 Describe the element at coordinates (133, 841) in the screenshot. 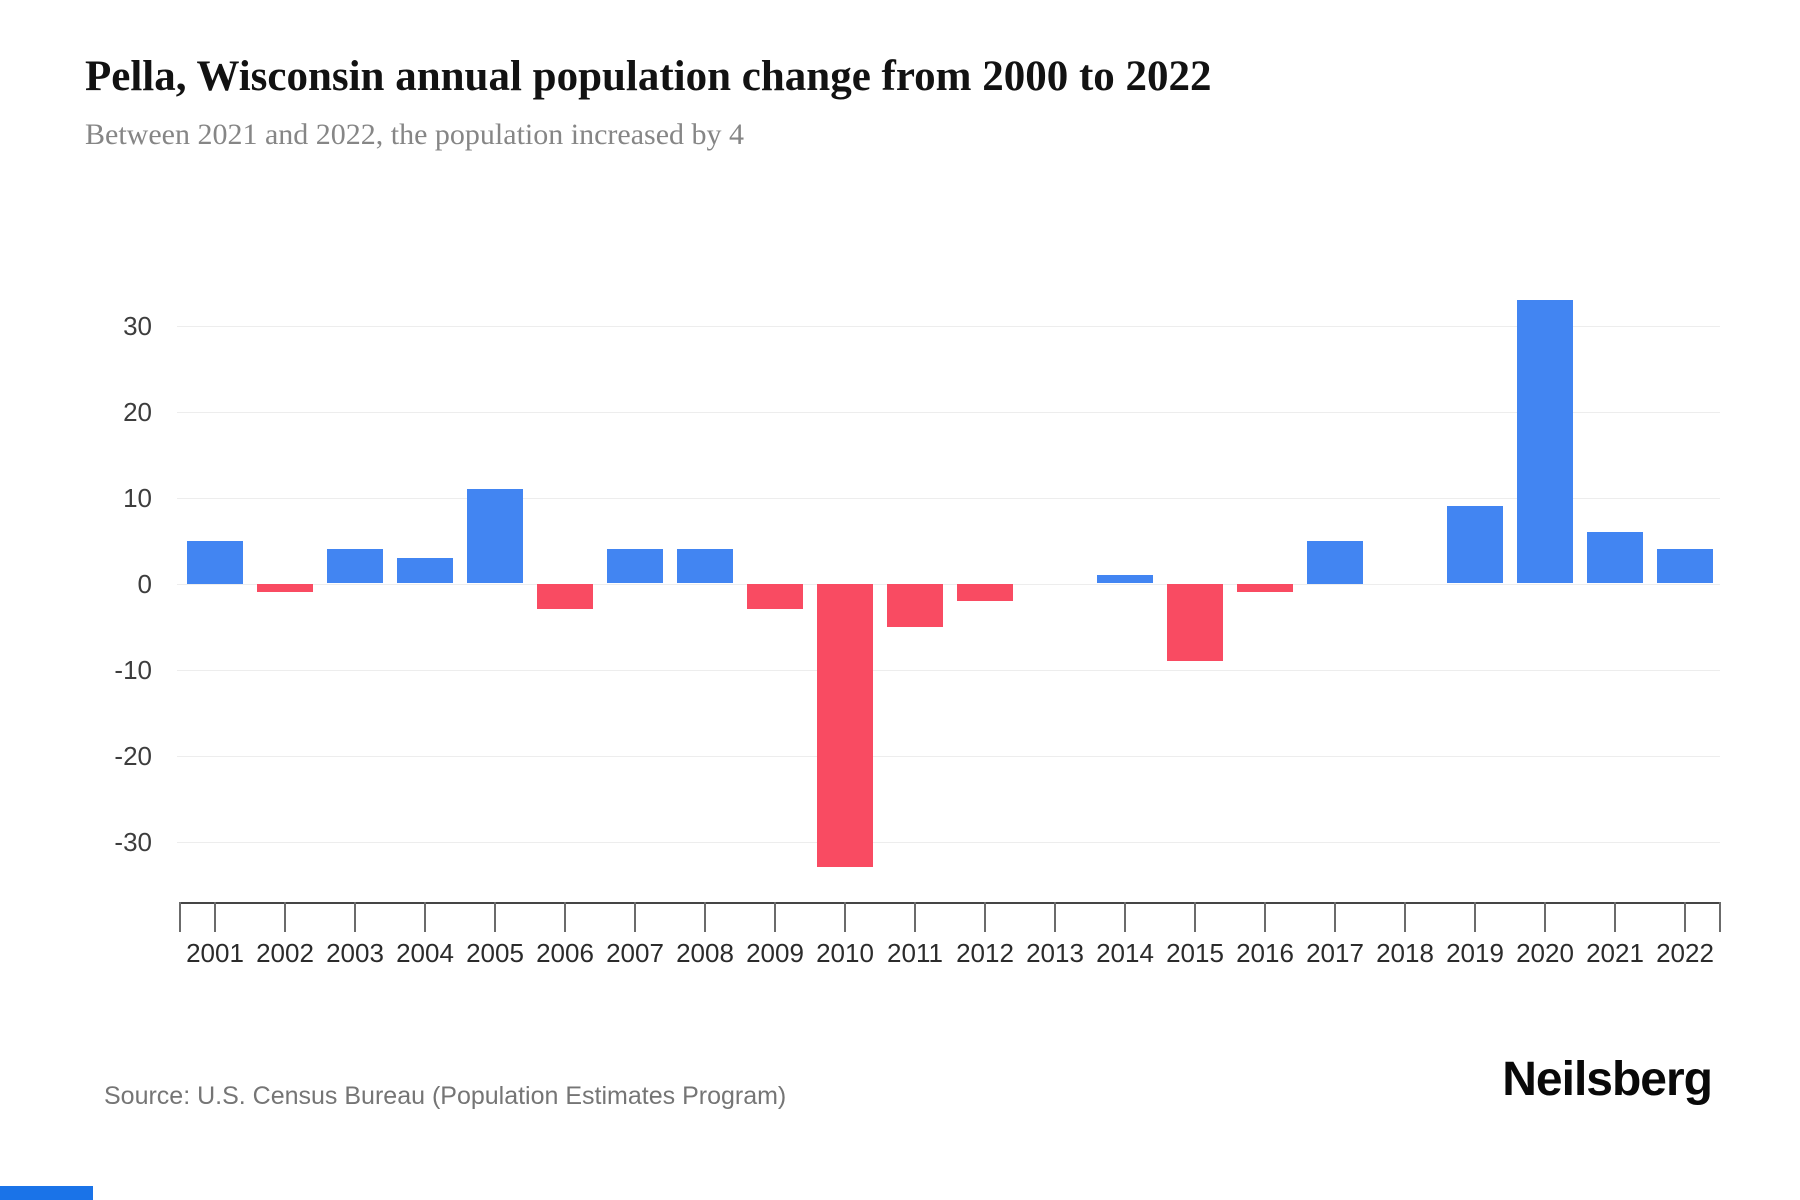

I see `y-tick-label: -30` at that location.